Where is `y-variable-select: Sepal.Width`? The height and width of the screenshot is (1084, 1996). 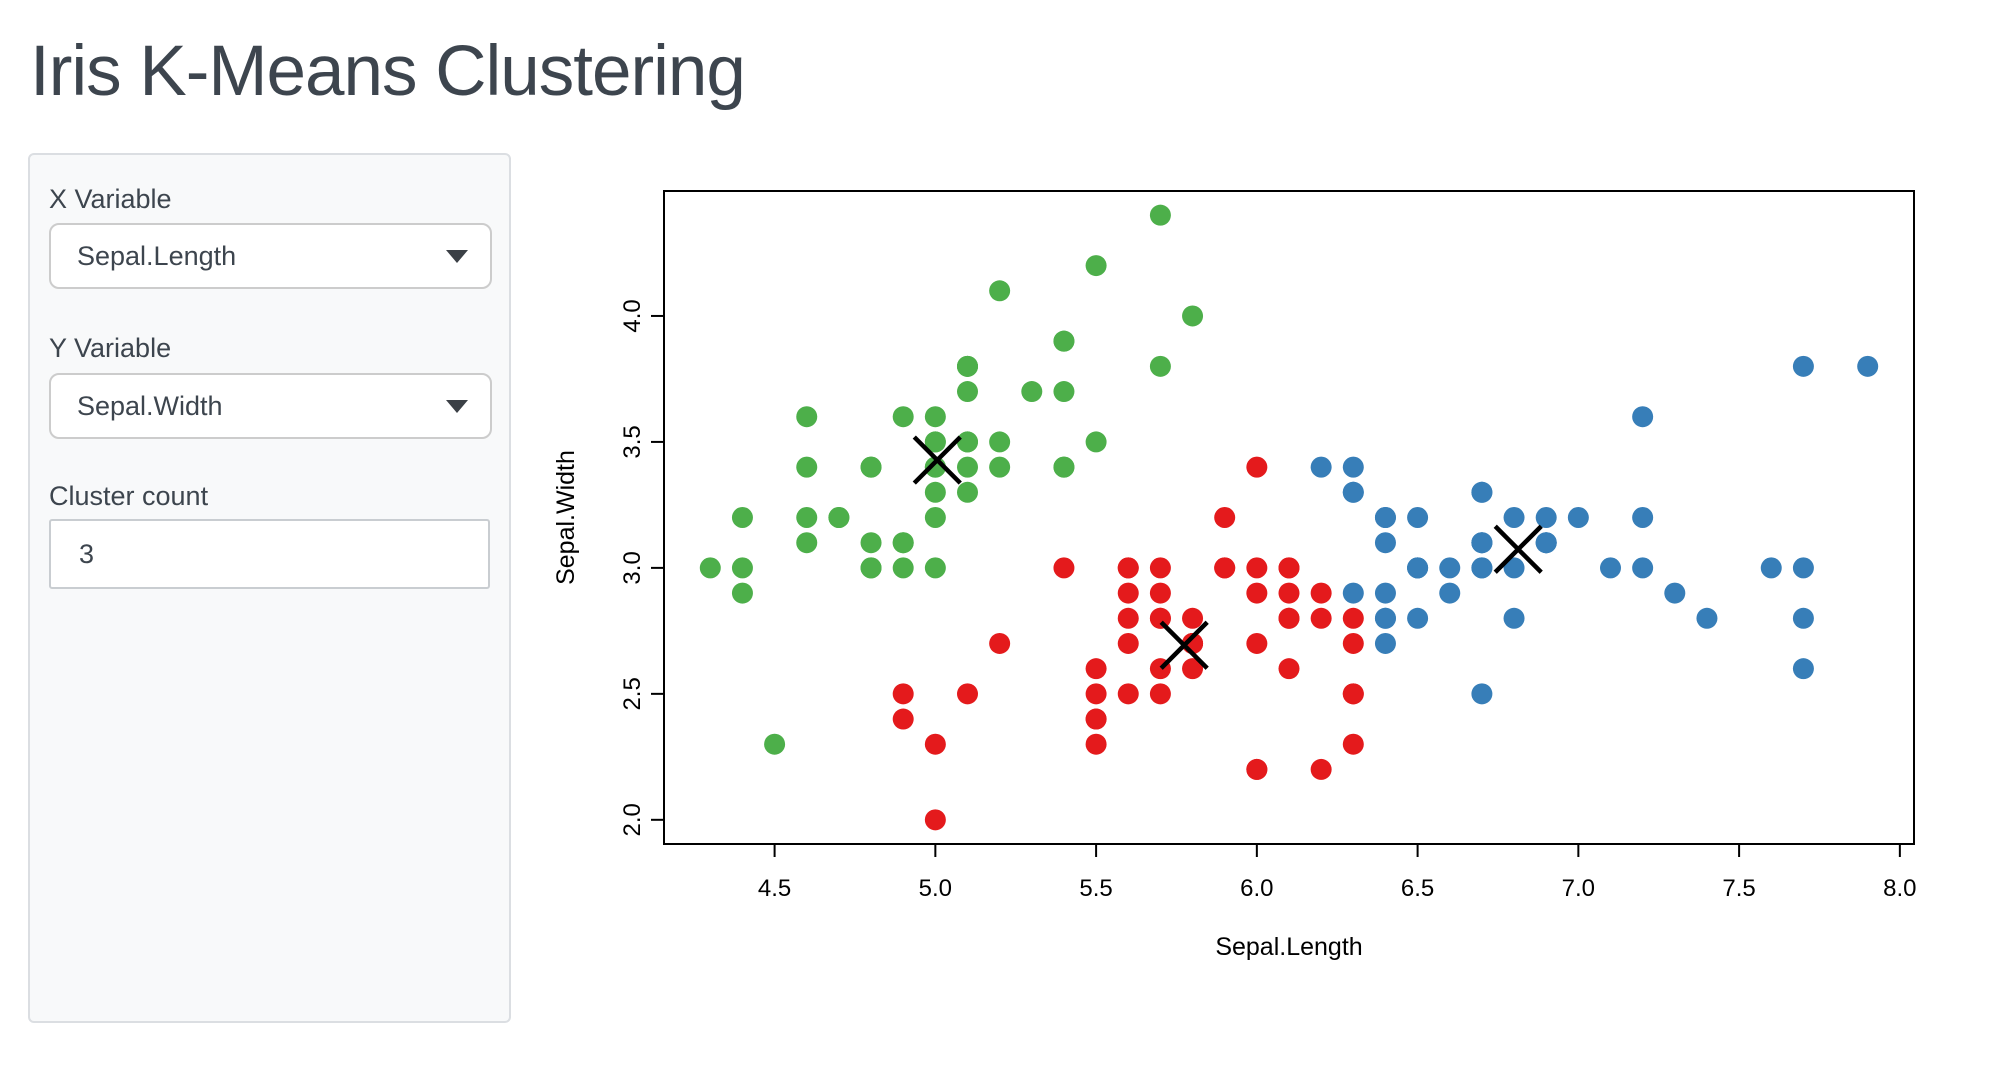 y-variable-select: Sepal.Width is located at coordinates (270, 406).